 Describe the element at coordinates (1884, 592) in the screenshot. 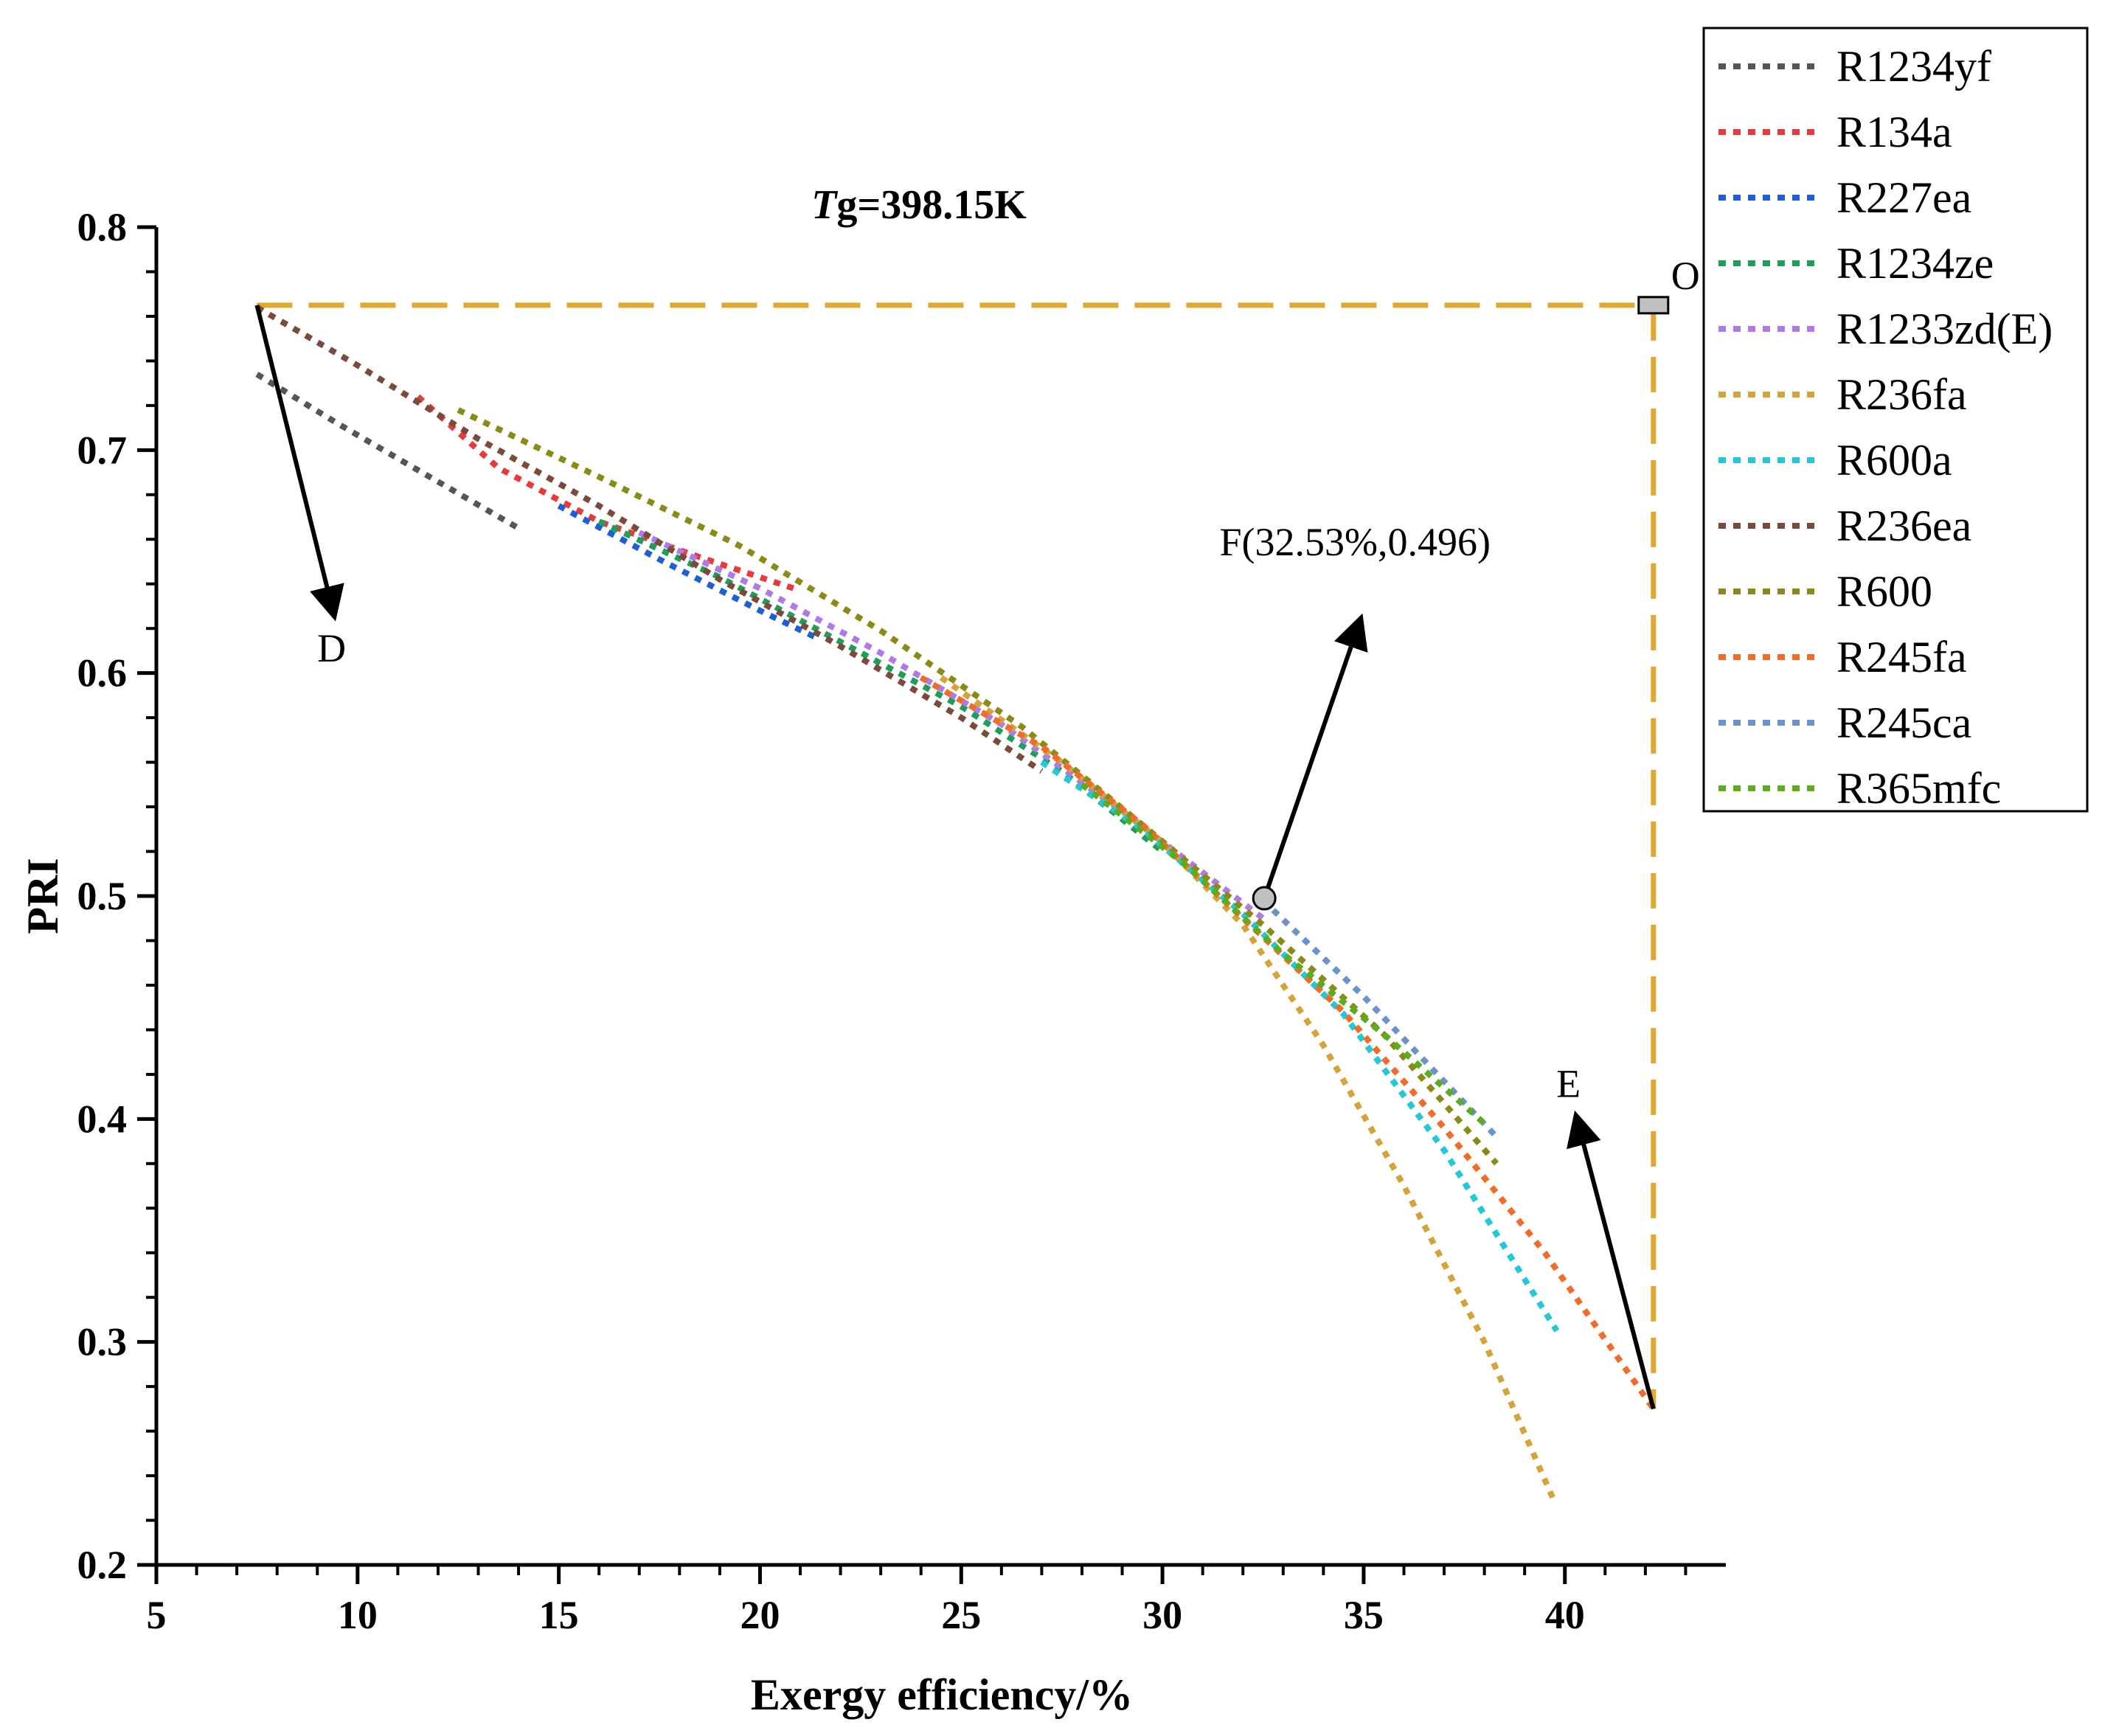

I see `legend-label: R600` at that location.